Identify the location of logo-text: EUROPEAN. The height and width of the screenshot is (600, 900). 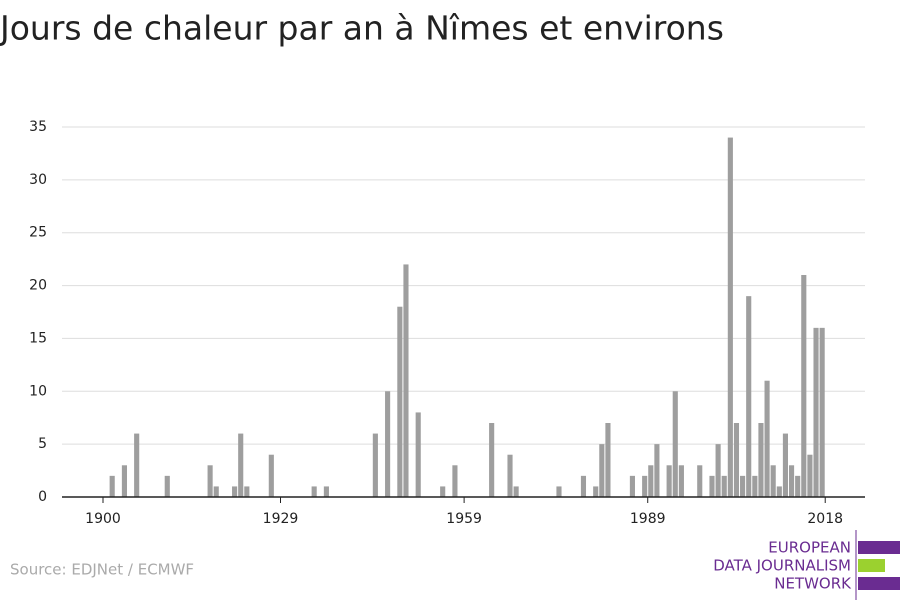
(809, 548).